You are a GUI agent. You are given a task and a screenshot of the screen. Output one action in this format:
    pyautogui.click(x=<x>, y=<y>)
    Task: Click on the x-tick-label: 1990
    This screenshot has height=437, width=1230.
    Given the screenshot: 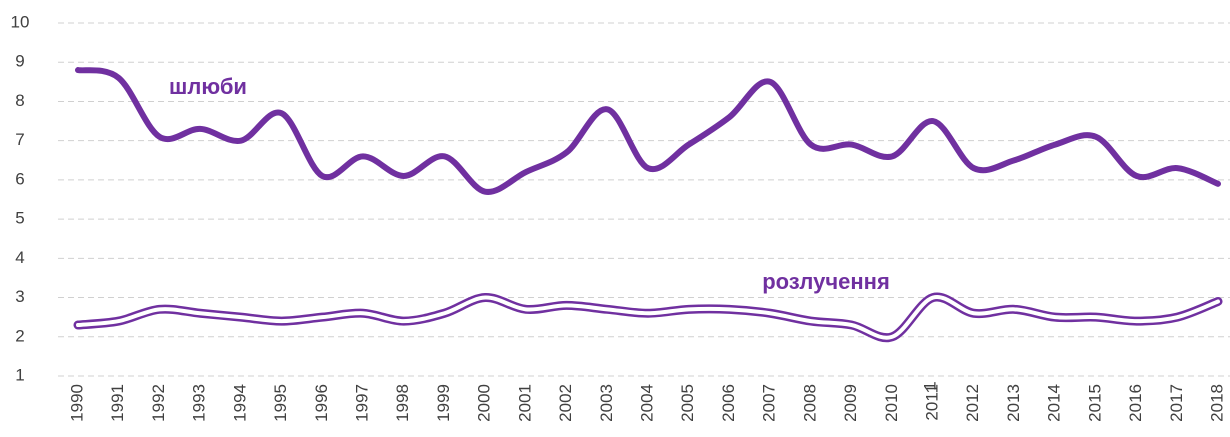 What is the action you would take?
    pyautogui.click(x=76, y=403)
    